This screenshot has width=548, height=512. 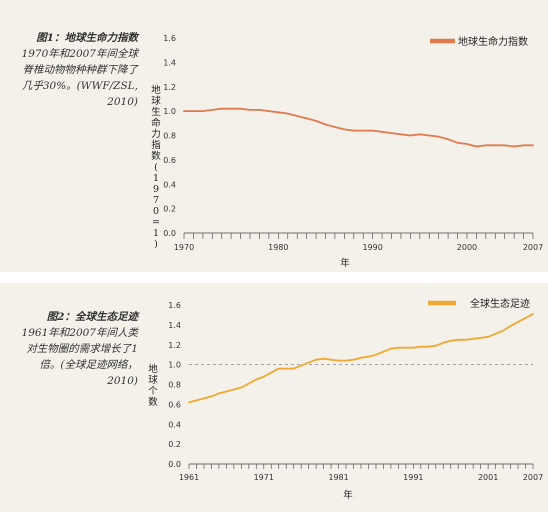 I want to click on y-axis-label: 地球个数, so click(x=153, y=385).